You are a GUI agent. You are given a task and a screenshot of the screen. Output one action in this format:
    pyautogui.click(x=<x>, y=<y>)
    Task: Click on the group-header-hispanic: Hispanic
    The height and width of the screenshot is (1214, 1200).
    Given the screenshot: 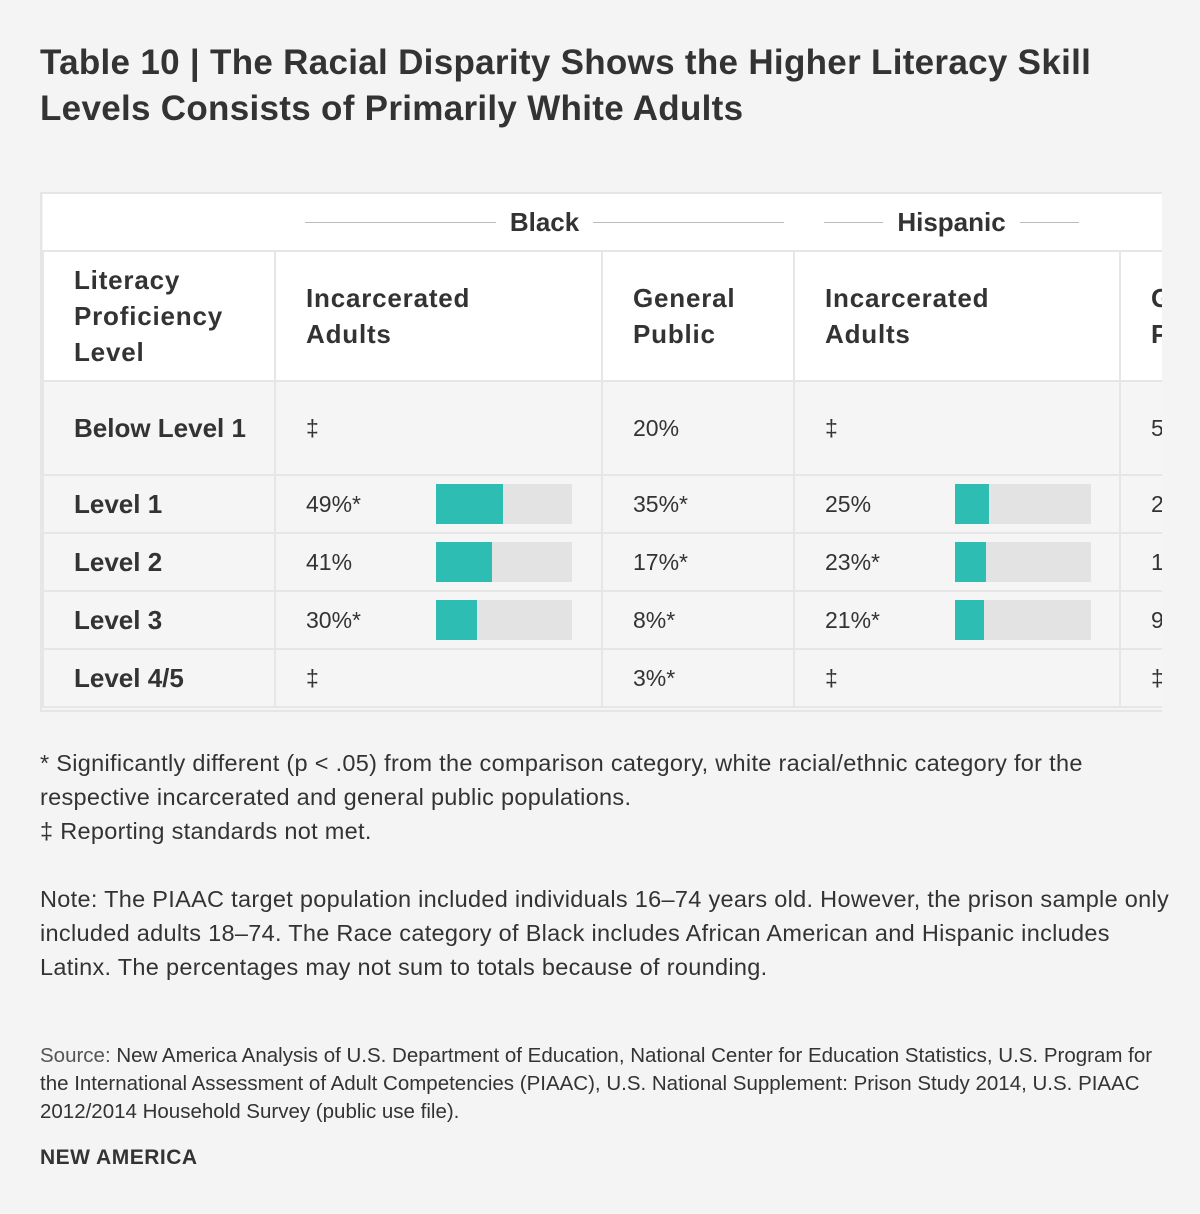 What is the action you would take?
    pyautogui.click(x=978, y=223)
    